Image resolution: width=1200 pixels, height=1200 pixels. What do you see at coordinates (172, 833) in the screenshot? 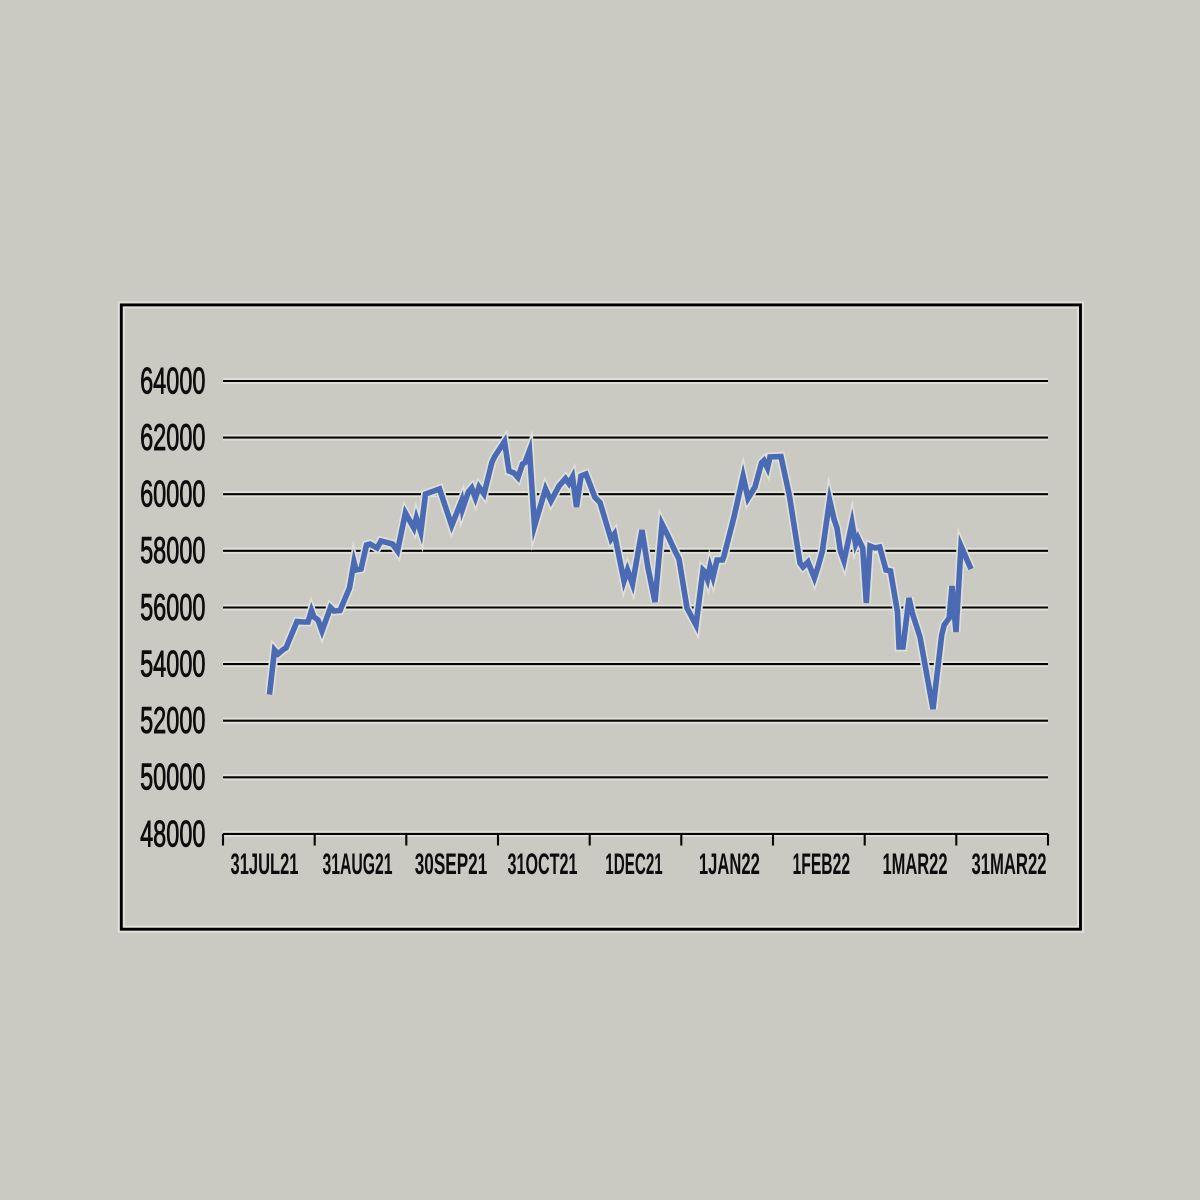
I see `svg-text: 48000` at bounding box center [172, 833].